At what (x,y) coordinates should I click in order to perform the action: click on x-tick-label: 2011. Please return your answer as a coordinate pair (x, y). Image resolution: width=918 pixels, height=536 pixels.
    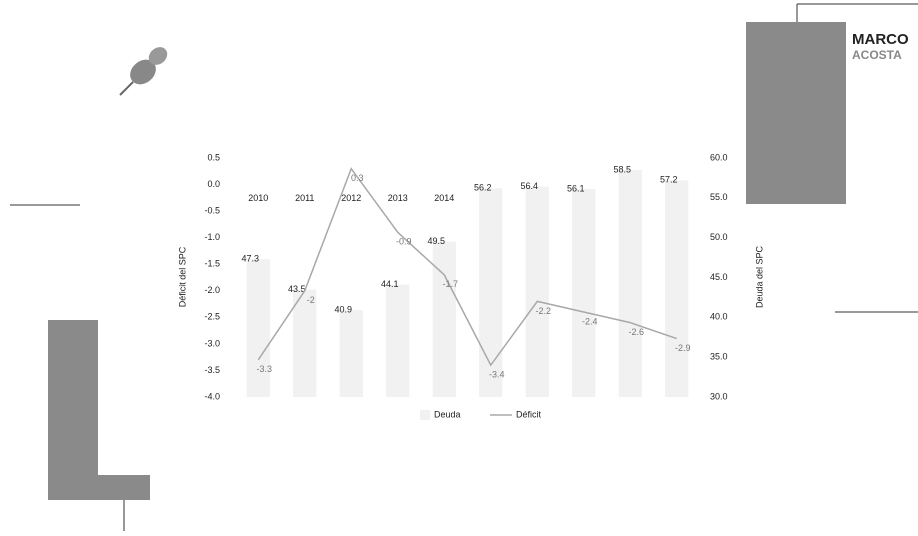
    Looking at the image, I should click on (304, 198).